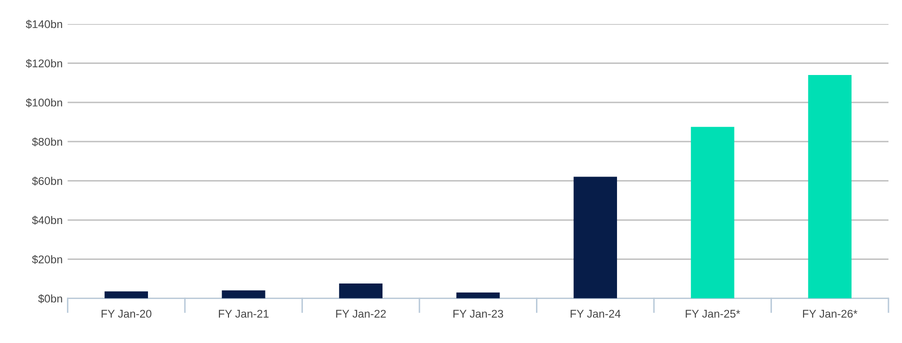 This screenshot has width=902, height=343. Describe the element at coordinates (47, 141) in the screenshot. I see `y-tick-label: $80bn` at that location.